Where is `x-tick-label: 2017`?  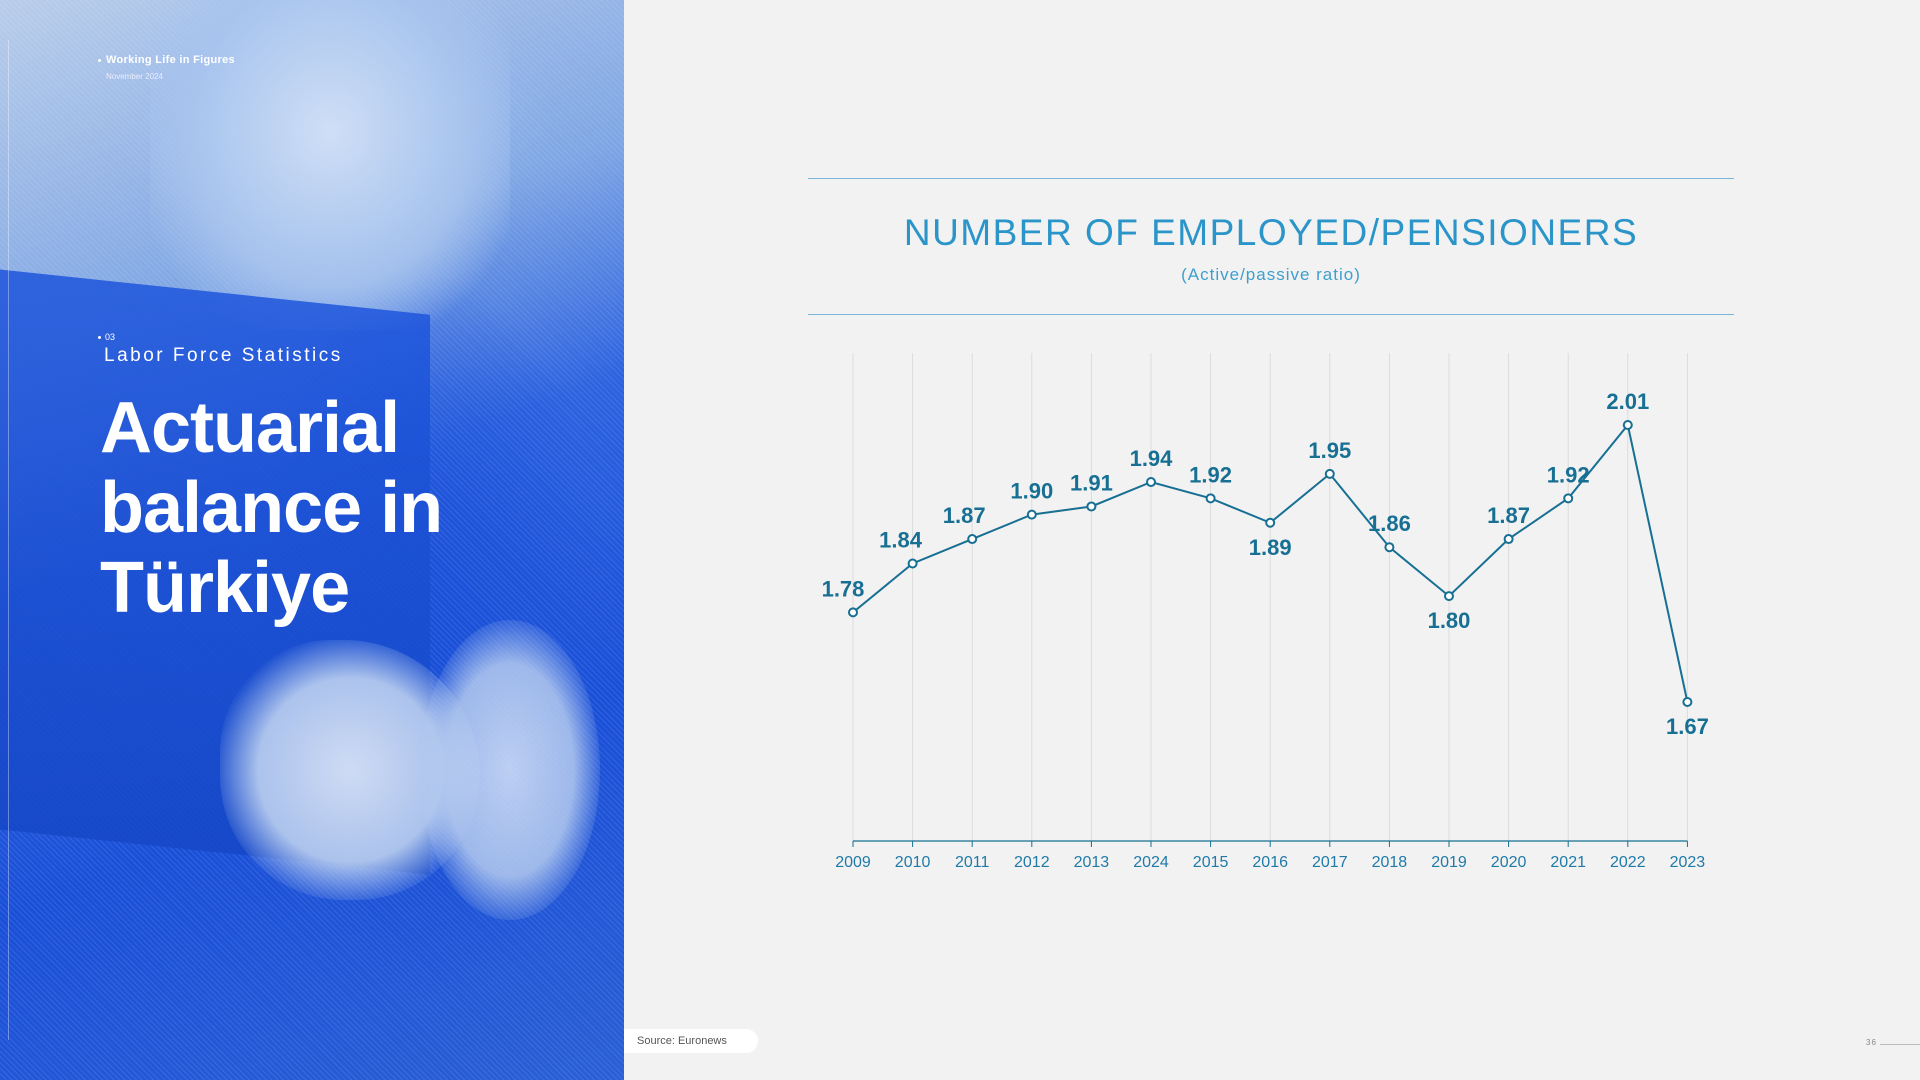 x-tick-label: 2017 is located at coordinates (1330, 862).